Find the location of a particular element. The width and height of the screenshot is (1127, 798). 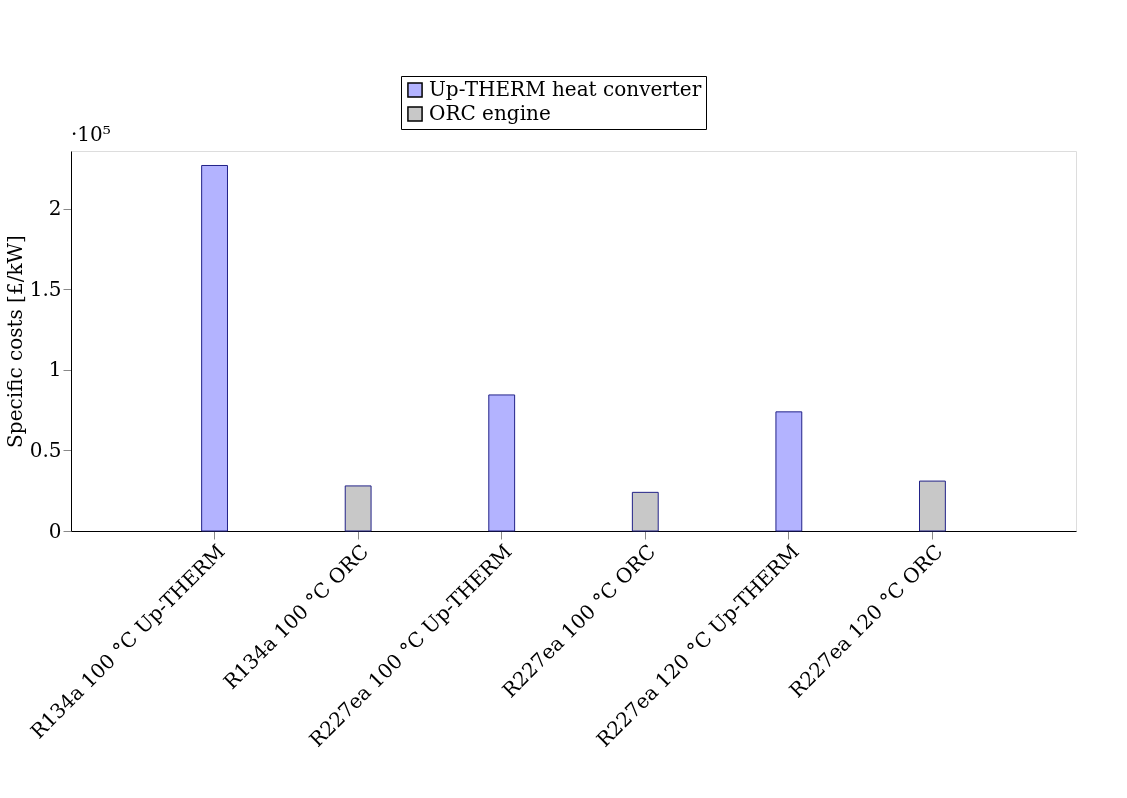

y-tick-label: 2 is located at coordinates (55, 208).